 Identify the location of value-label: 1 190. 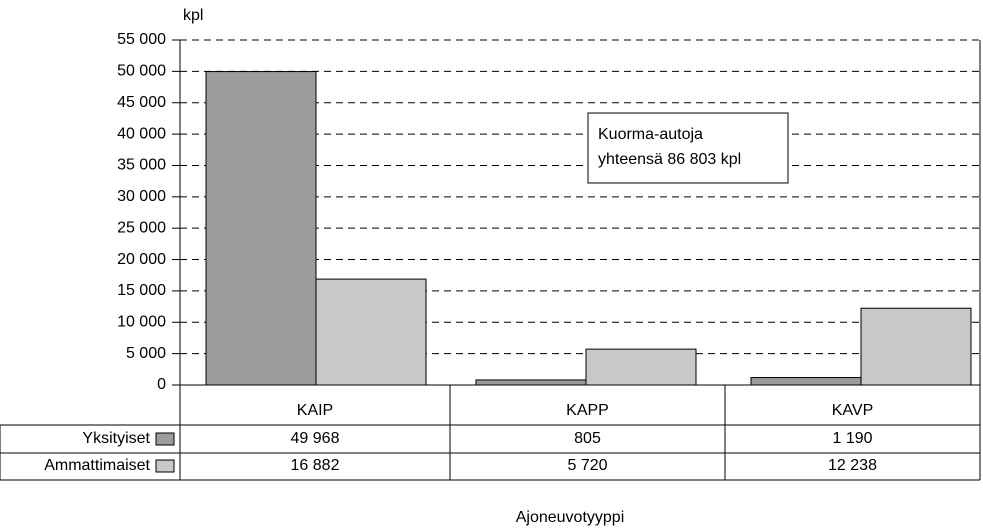
(852, 438).